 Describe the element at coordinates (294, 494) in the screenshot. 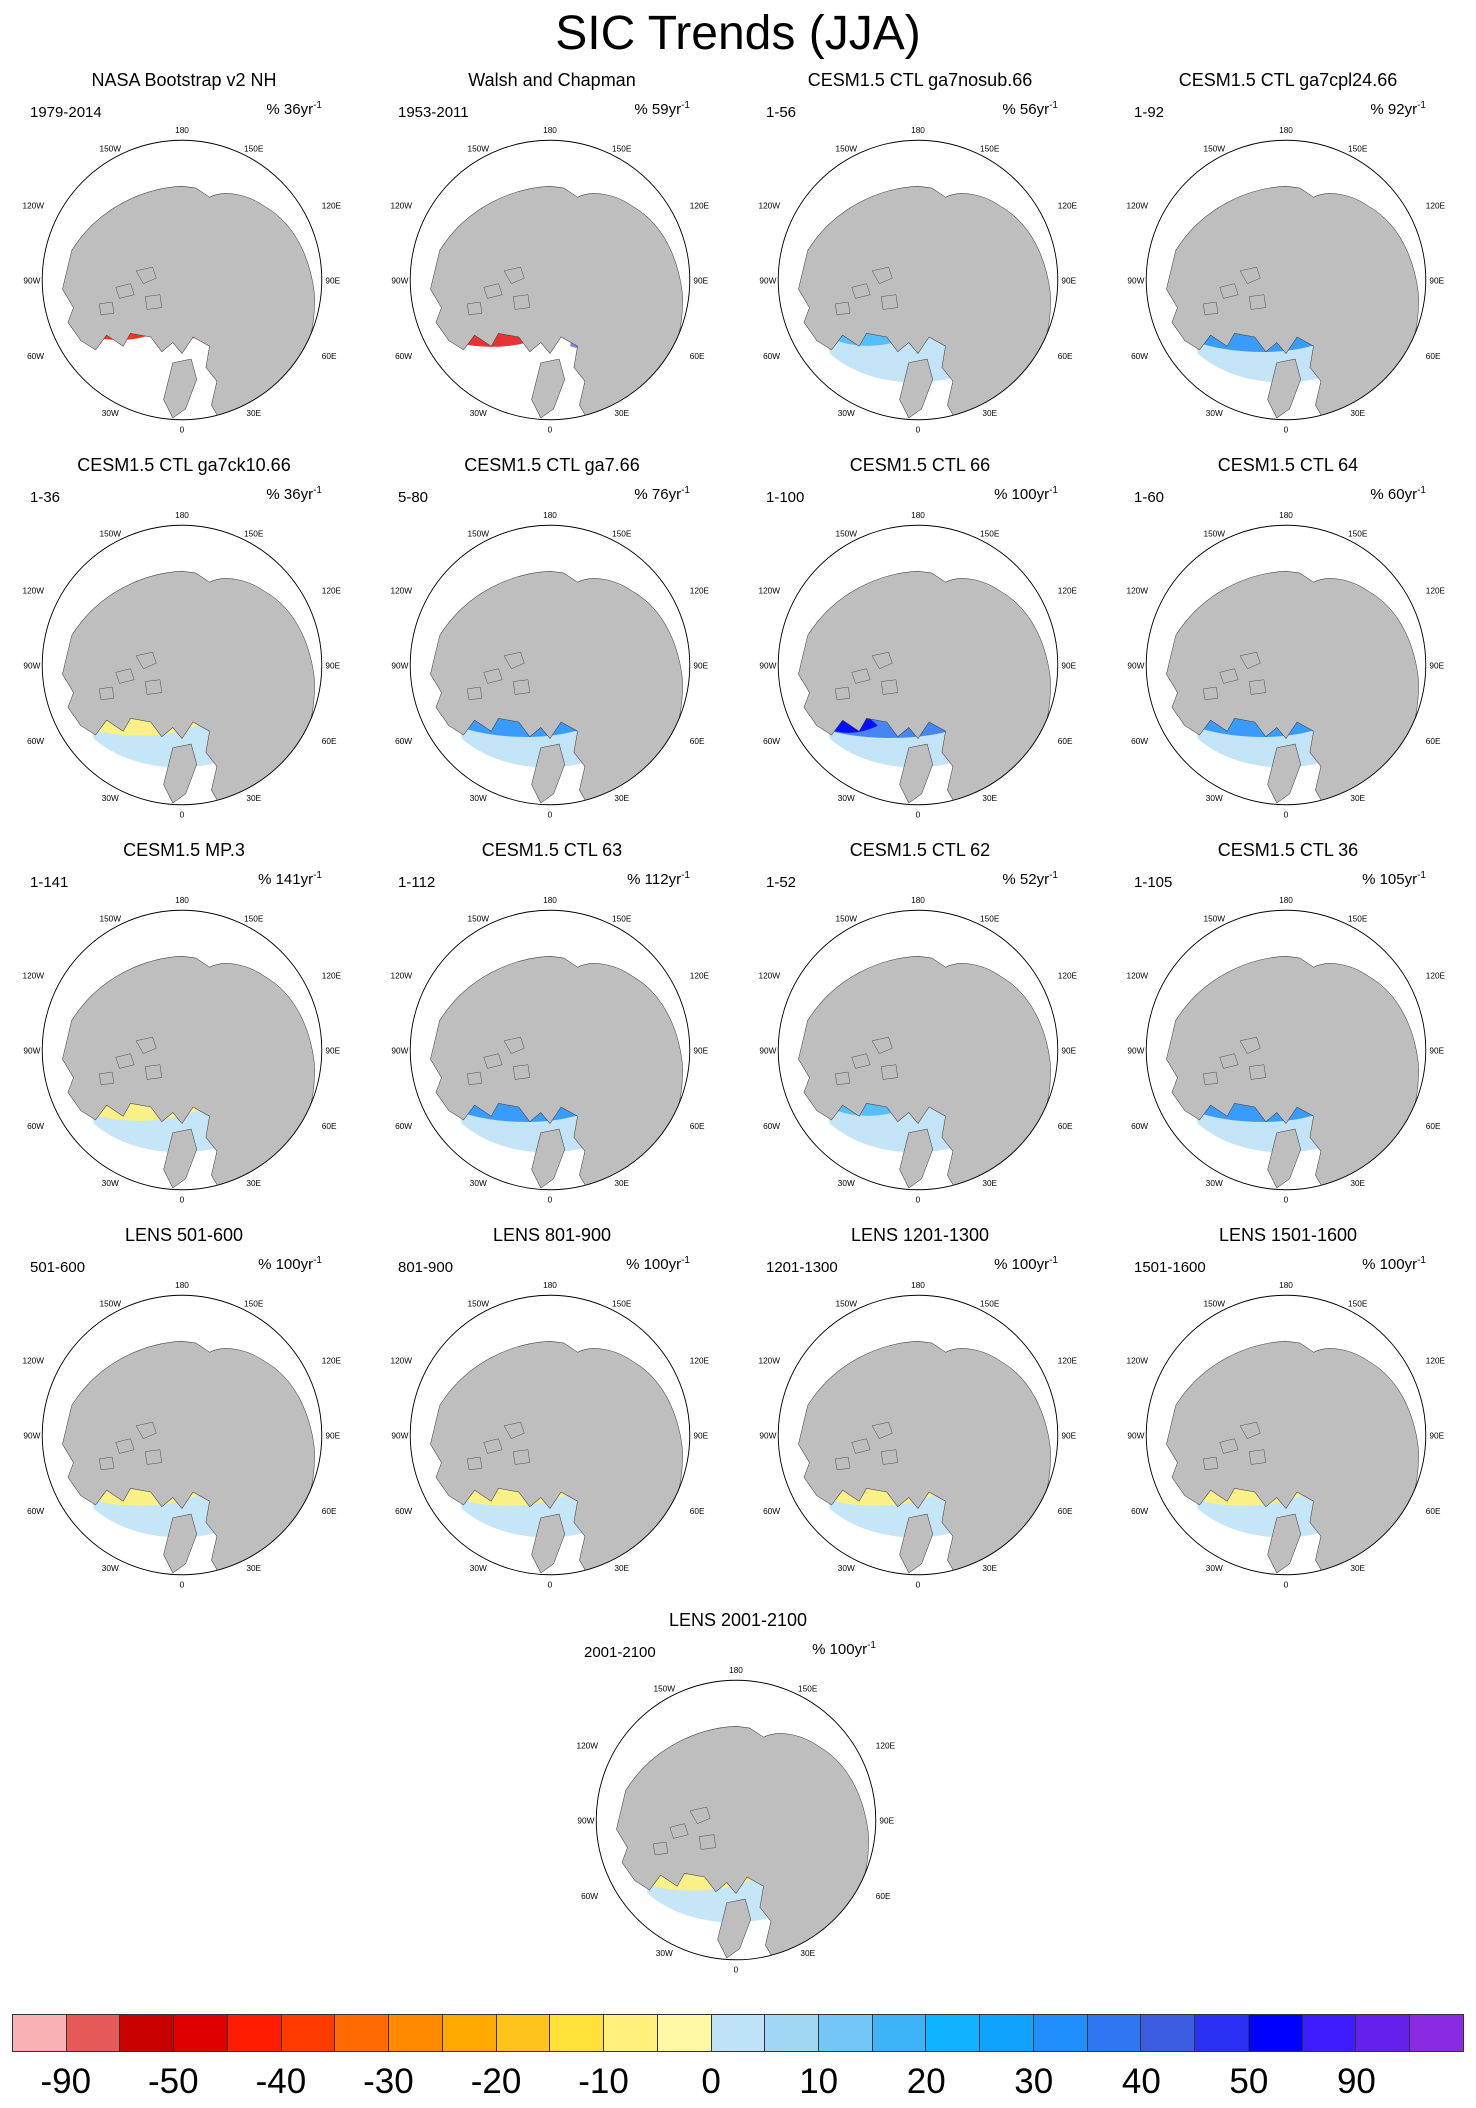

I see `panel-rate: % 36yr-1` at that location.